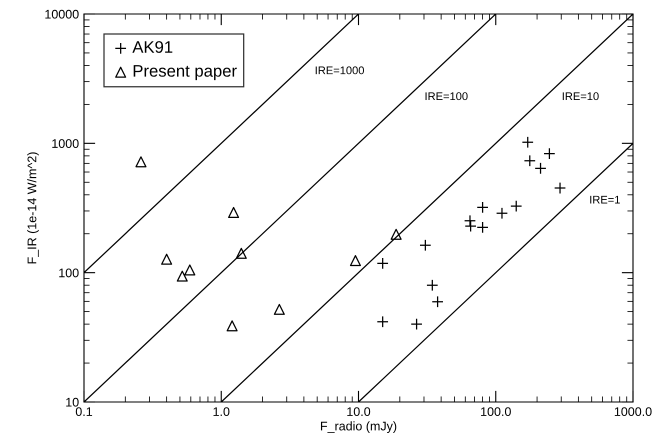 This screenshot has height=446, width=661. Describe the element at coordinates (84, 411) in the screenshot. I see `x-tick-label: 0.1` at that location.